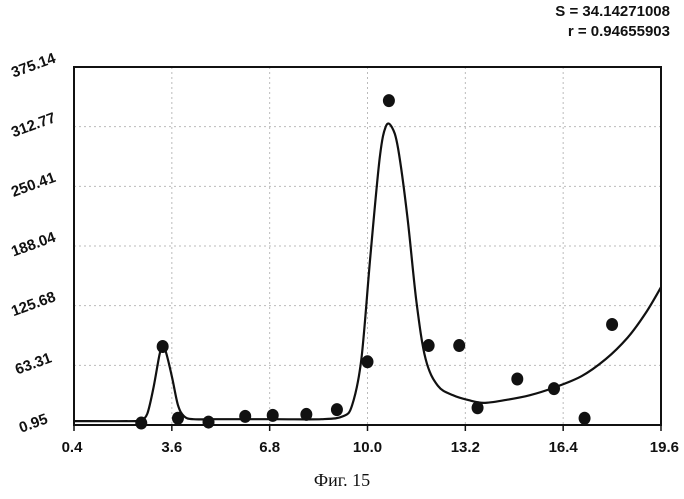  Describe the element at coordinates (342, 480) in the screenshot. I see `figure-caption: Фиг. 15` at that location.